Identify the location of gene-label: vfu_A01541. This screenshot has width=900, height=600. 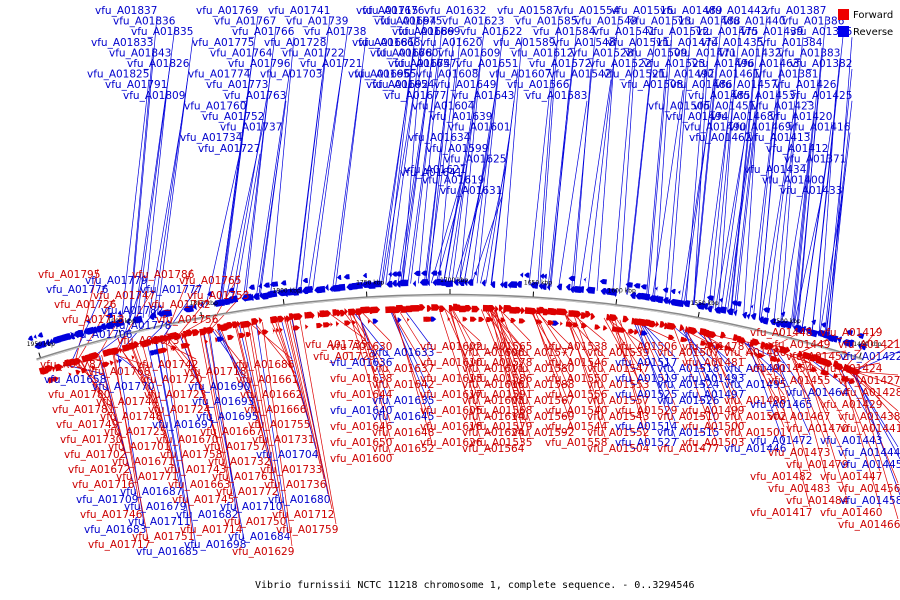
(624, 32).